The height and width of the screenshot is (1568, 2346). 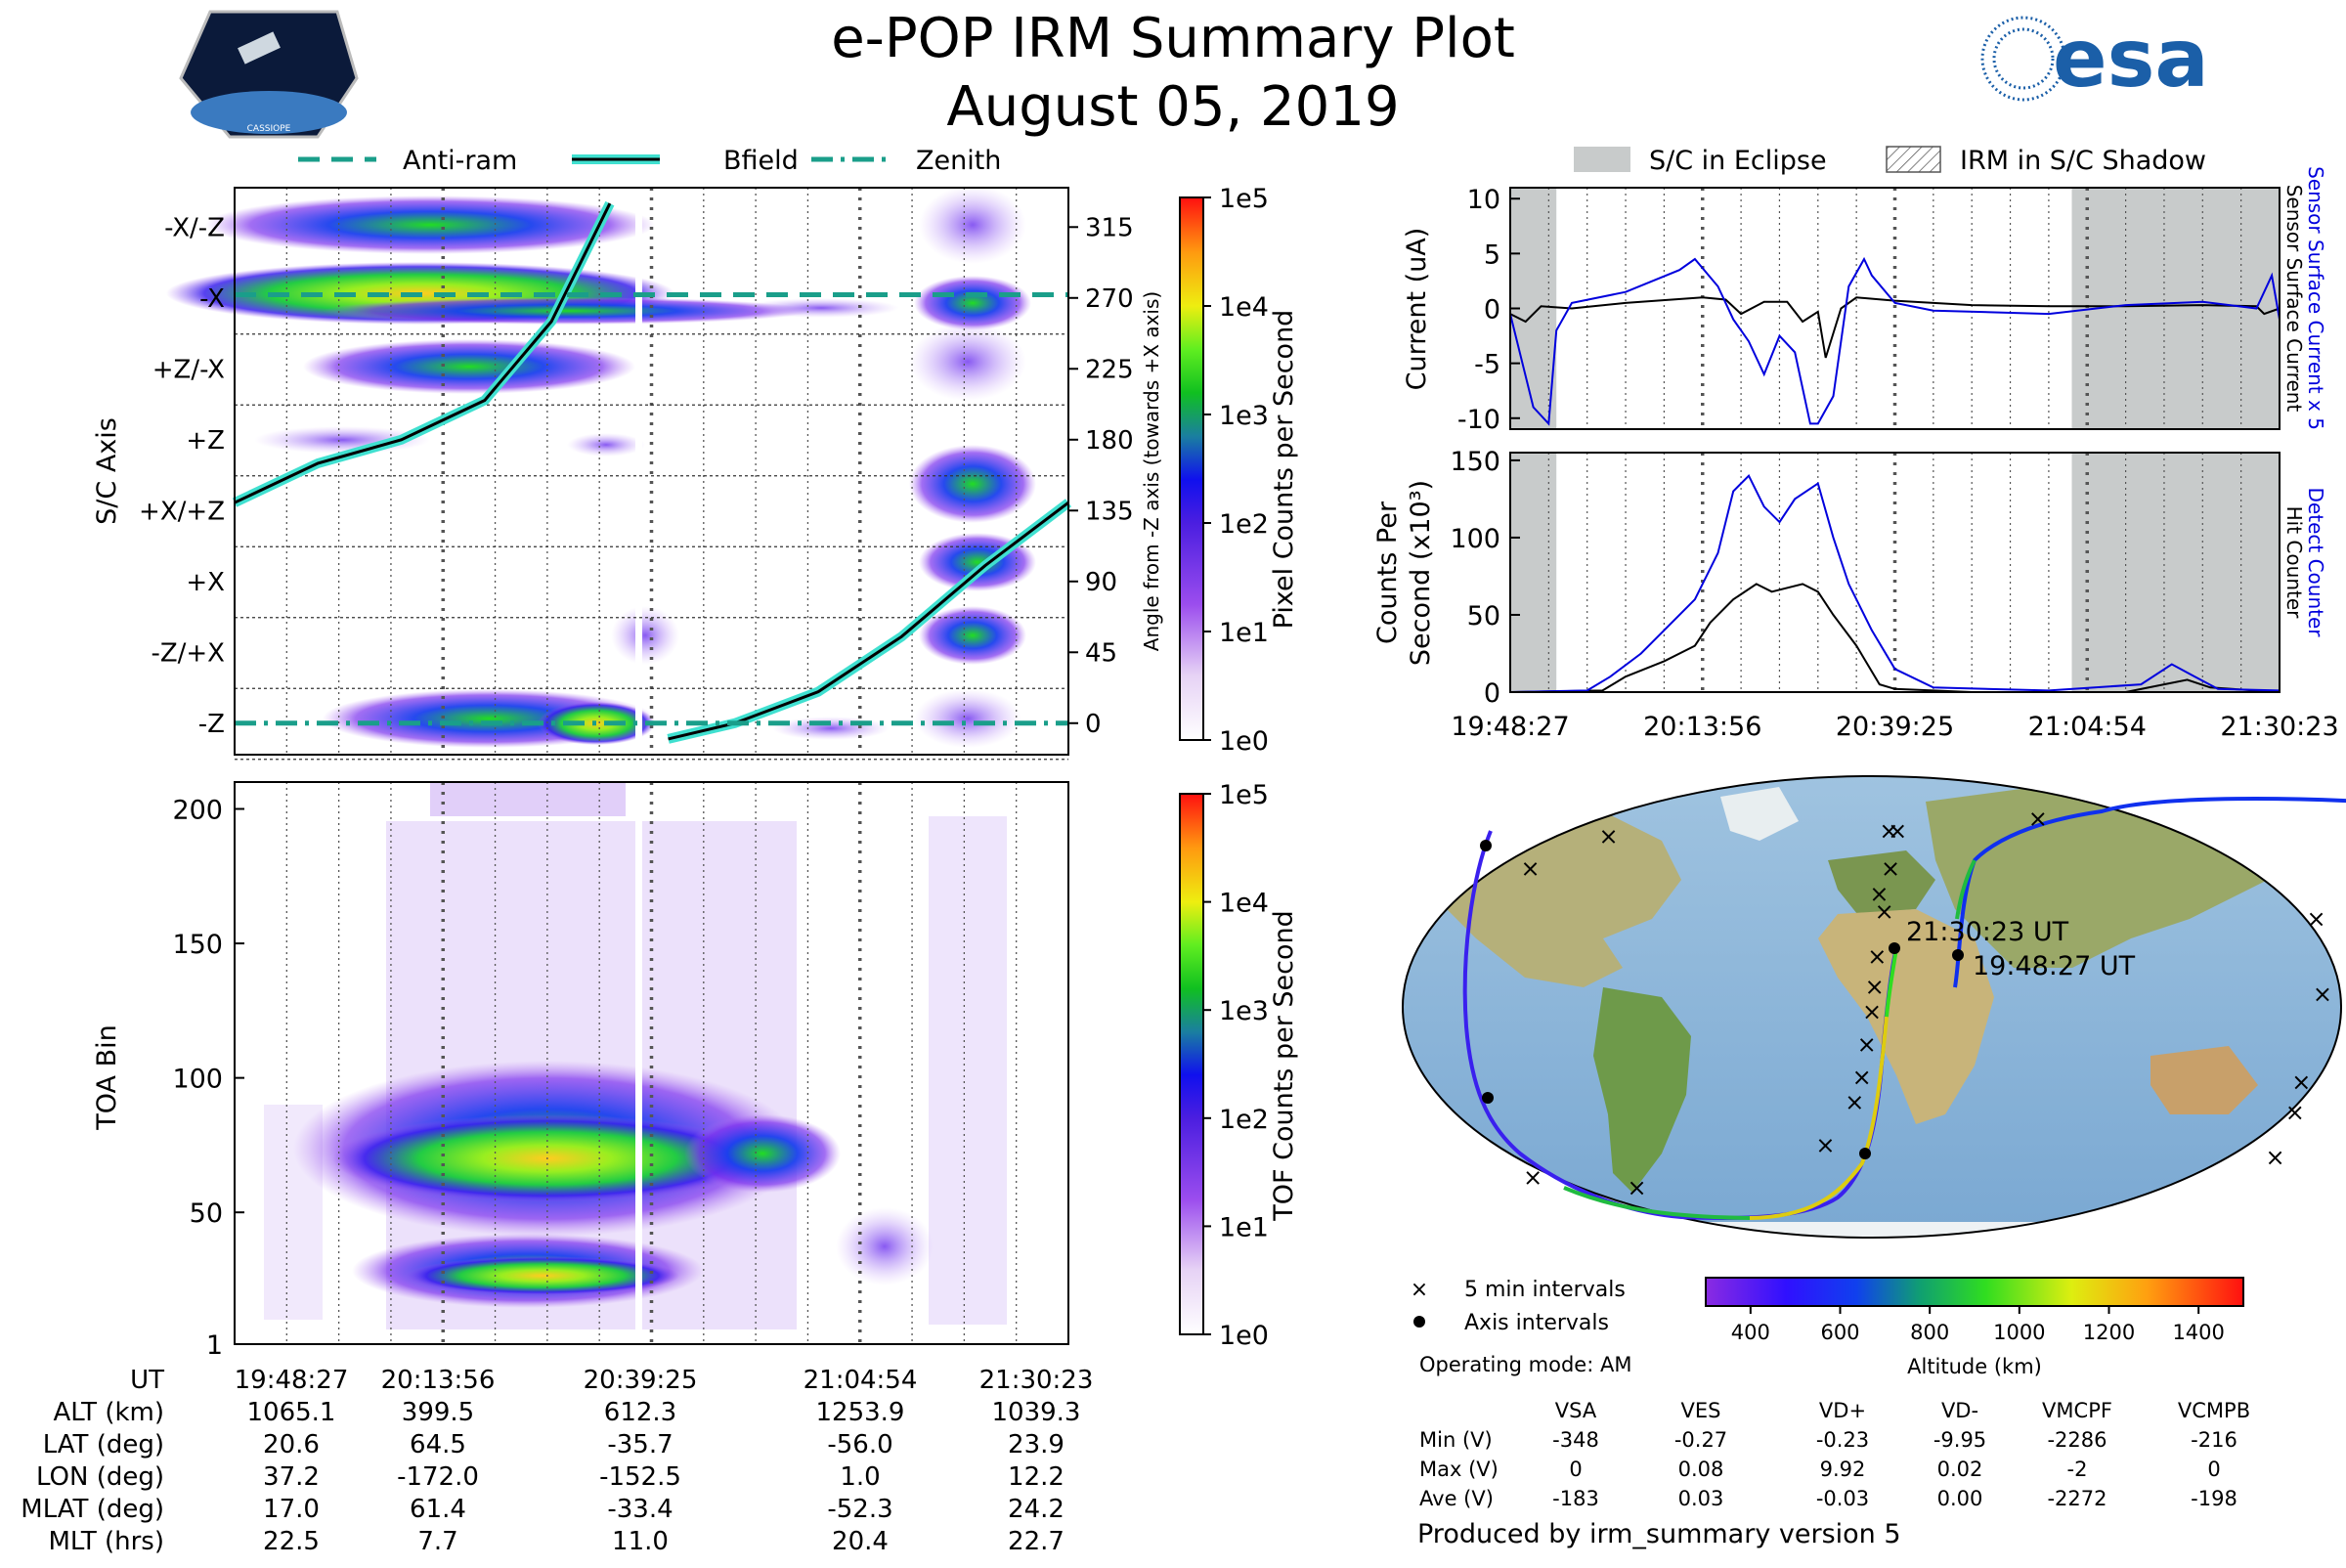 I want to click on altitude-colorbar-ticks: 400 600 800 1000 1200 1400, so click(x=1978, y=1325).